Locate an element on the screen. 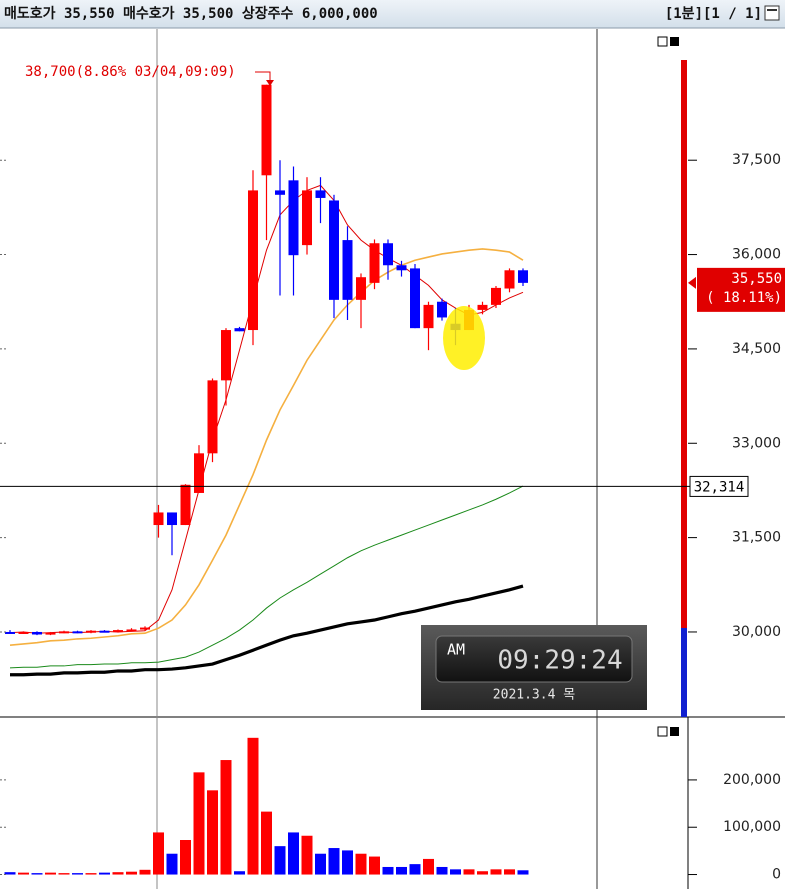 Image resolution: width=785 pixels, height=889 pixels. y-tick-label: 200,000 is located at coordinates (752, 780).